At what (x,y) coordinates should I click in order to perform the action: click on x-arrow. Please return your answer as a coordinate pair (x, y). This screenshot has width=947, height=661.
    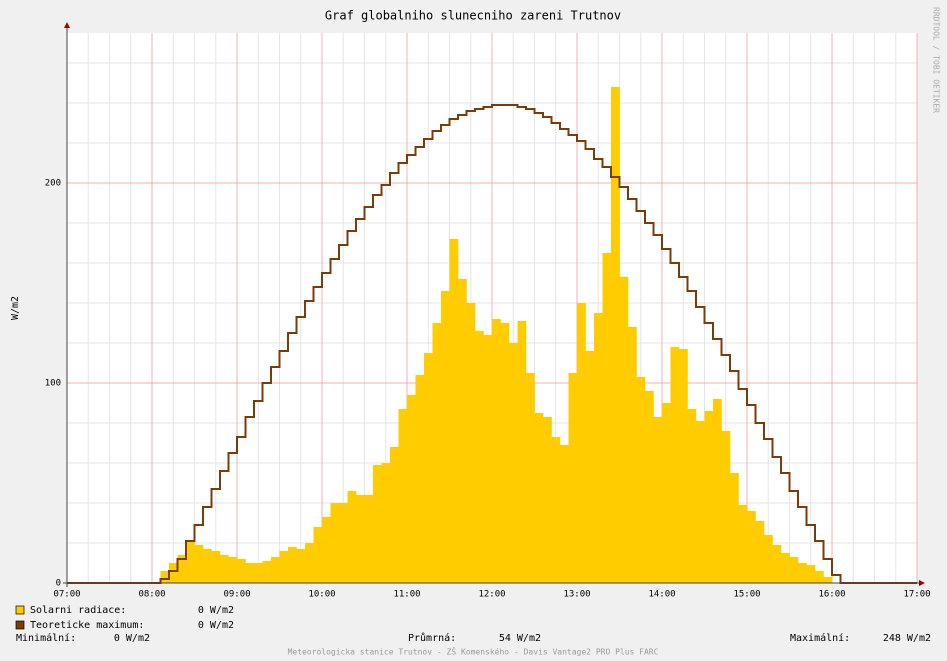
    Looking at the image, I should click on (922, 583).